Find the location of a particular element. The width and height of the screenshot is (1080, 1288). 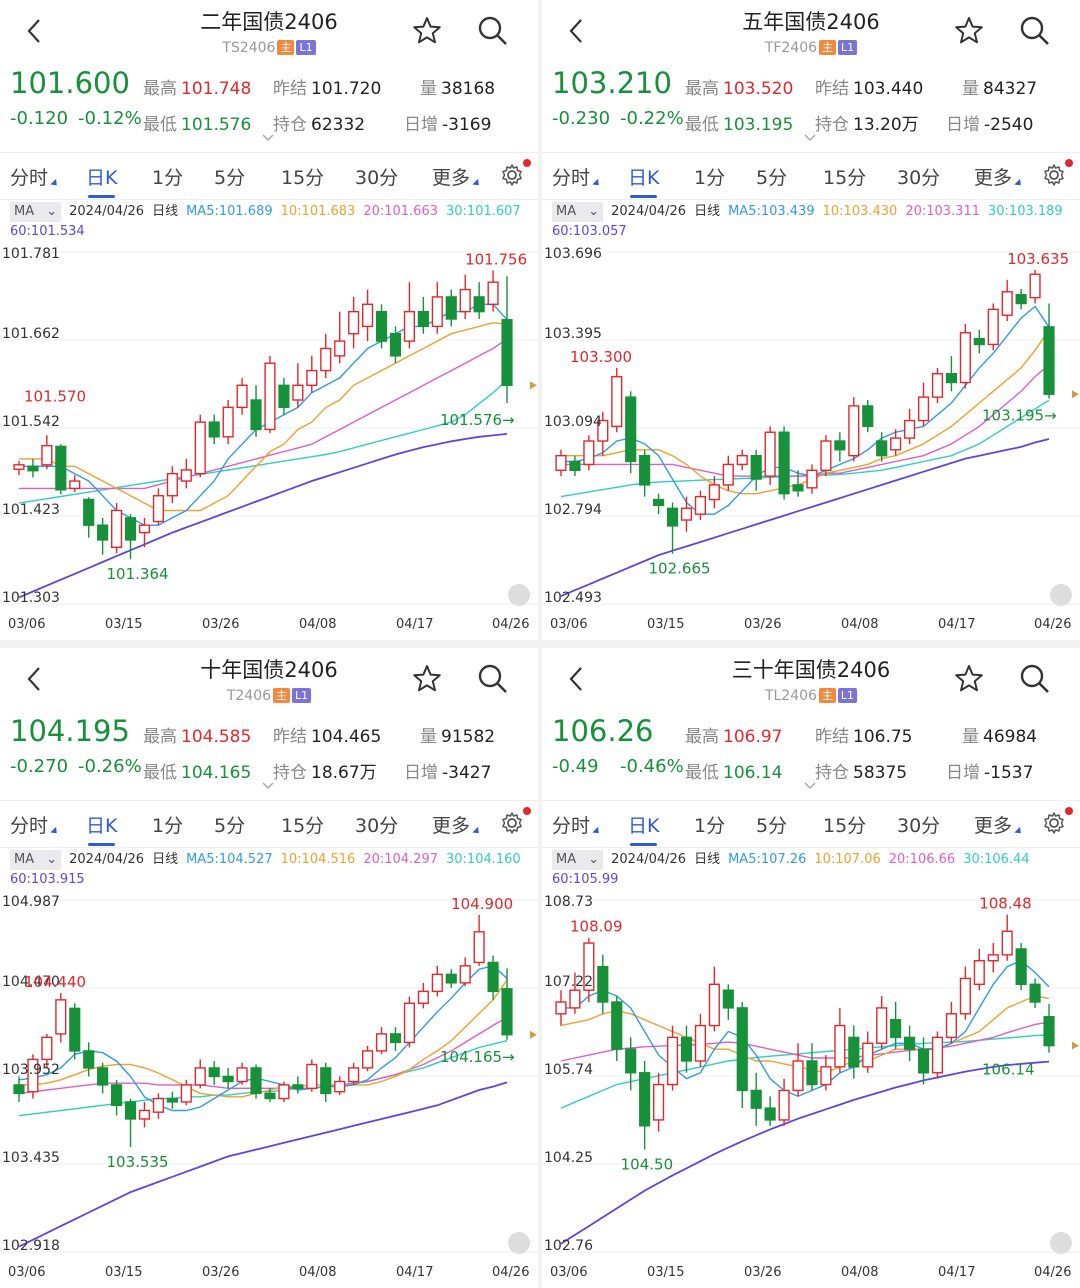

prev-settle-value: 106.75 is located at coordinates (883, 737).